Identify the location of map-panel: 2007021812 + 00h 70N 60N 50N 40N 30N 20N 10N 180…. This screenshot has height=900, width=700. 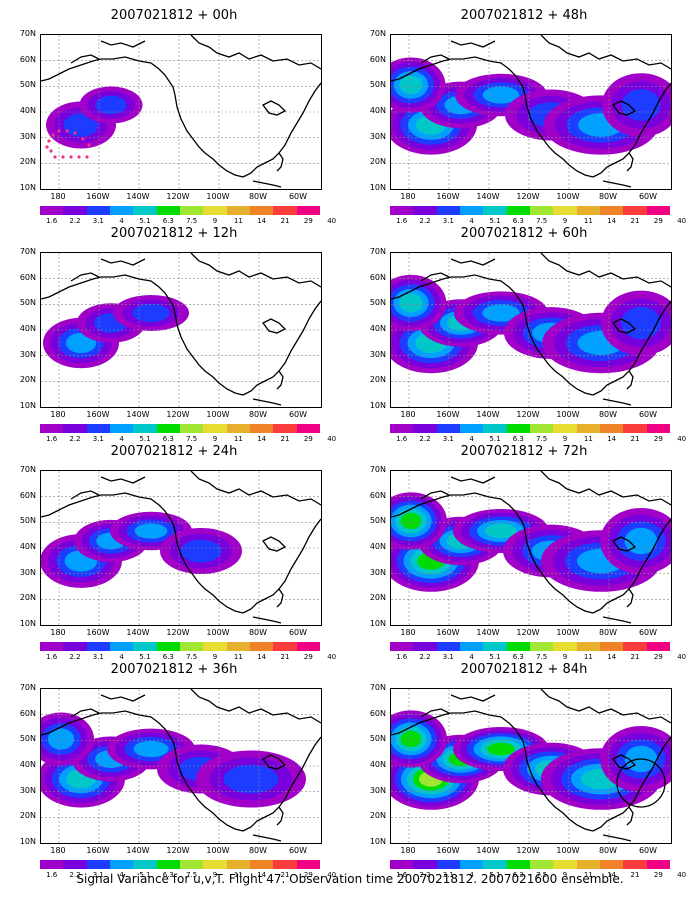
(174, 115).